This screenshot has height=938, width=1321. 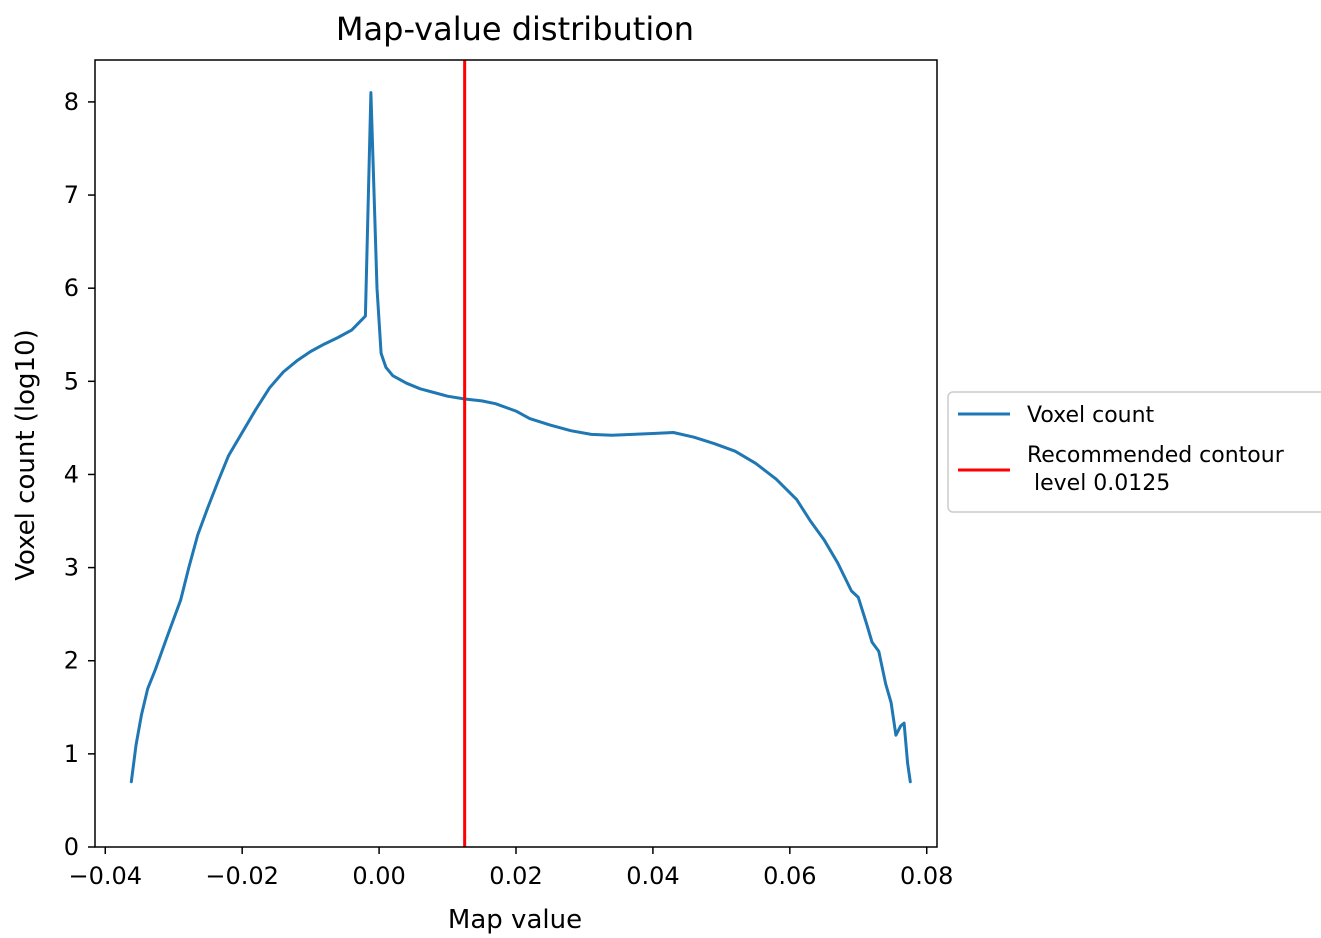 I want to click on y-tick-label: 7, so click(x=71, y=195).